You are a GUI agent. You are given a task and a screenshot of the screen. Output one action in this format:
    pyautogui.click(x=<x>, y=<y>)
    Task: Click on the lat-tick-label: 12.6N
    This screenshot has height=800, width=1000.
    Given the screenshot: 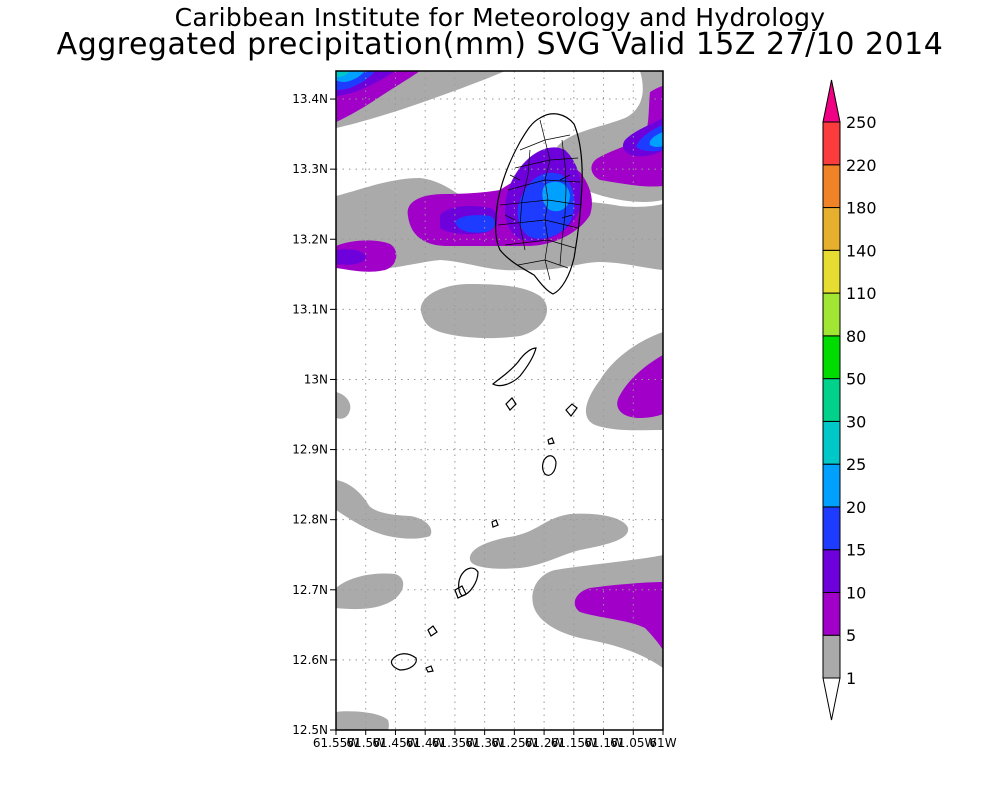 What is the action you would take?
    pyautogui.click(x=310, y=660)
    